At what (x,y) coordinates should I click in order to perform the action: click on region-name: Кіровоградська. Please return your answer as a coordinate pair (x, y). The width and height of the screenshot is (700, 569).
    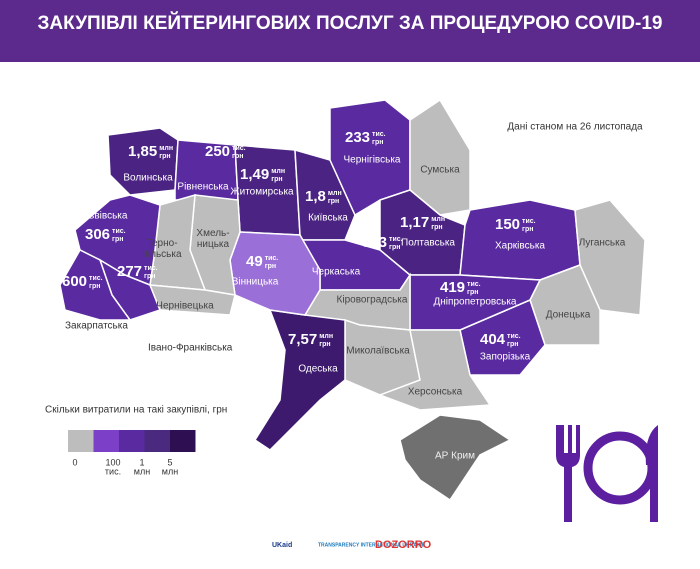
    Looking at the image, I should click on (372, 300).